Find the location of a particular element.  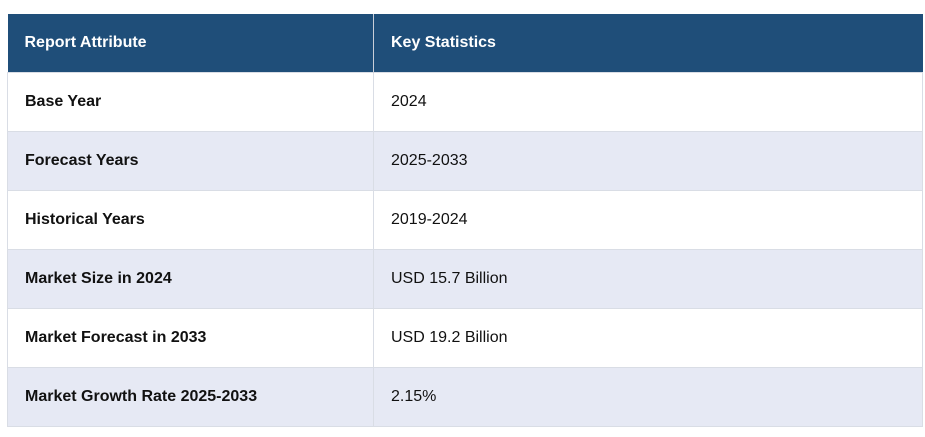

row-attribute: Market Size in 2024 is located at coordinates (190, 278).